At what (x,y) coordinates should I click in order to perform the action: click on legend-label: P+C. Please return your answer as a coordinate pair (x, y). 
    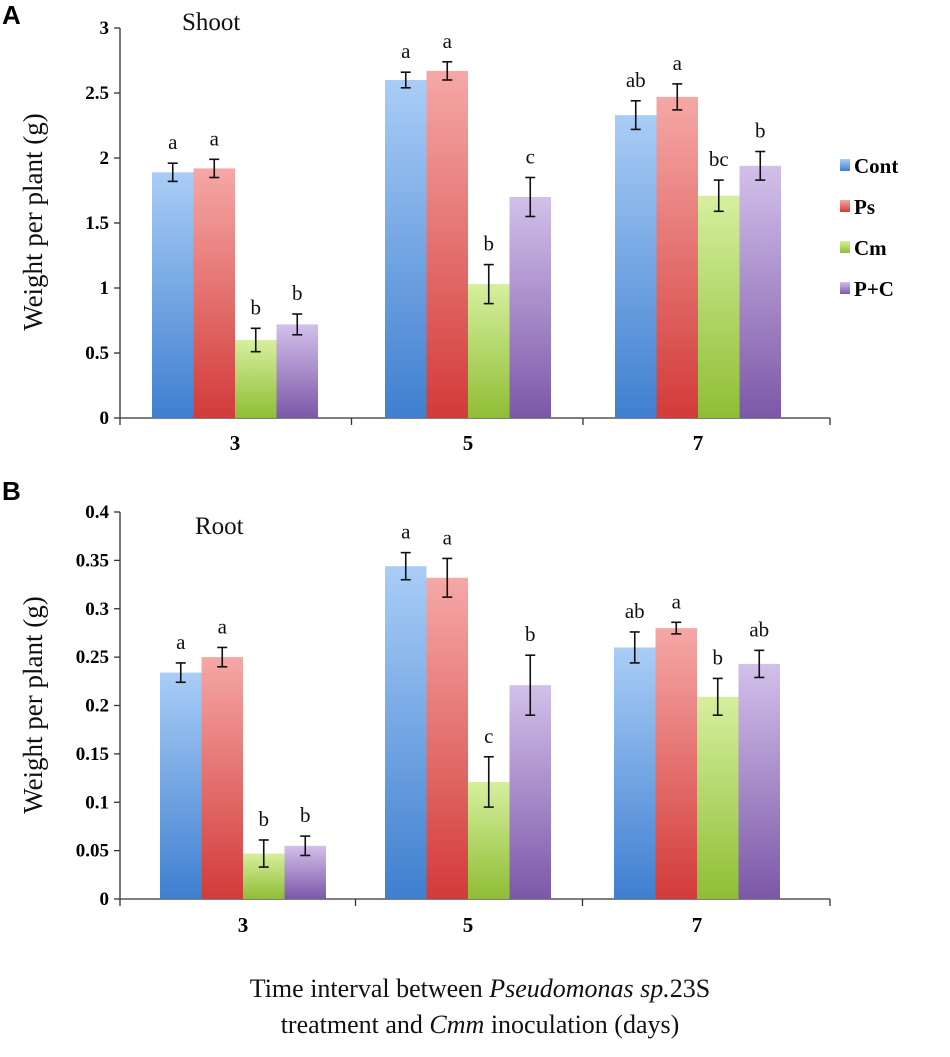
    Looking at the image, I should click on (874, 289).